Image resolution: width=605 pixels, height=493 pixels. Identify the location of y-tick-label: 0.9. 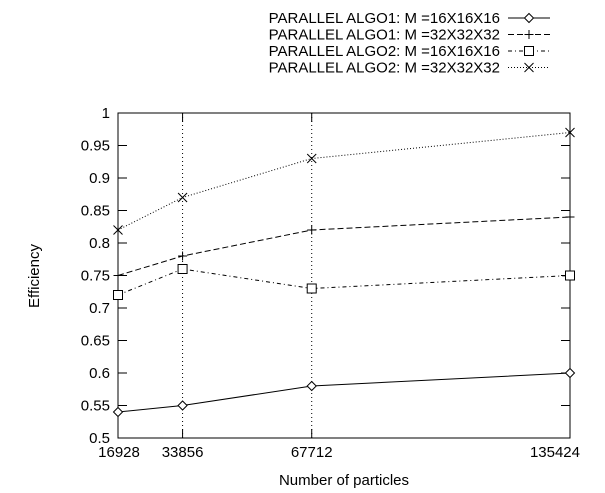
(99, 178).